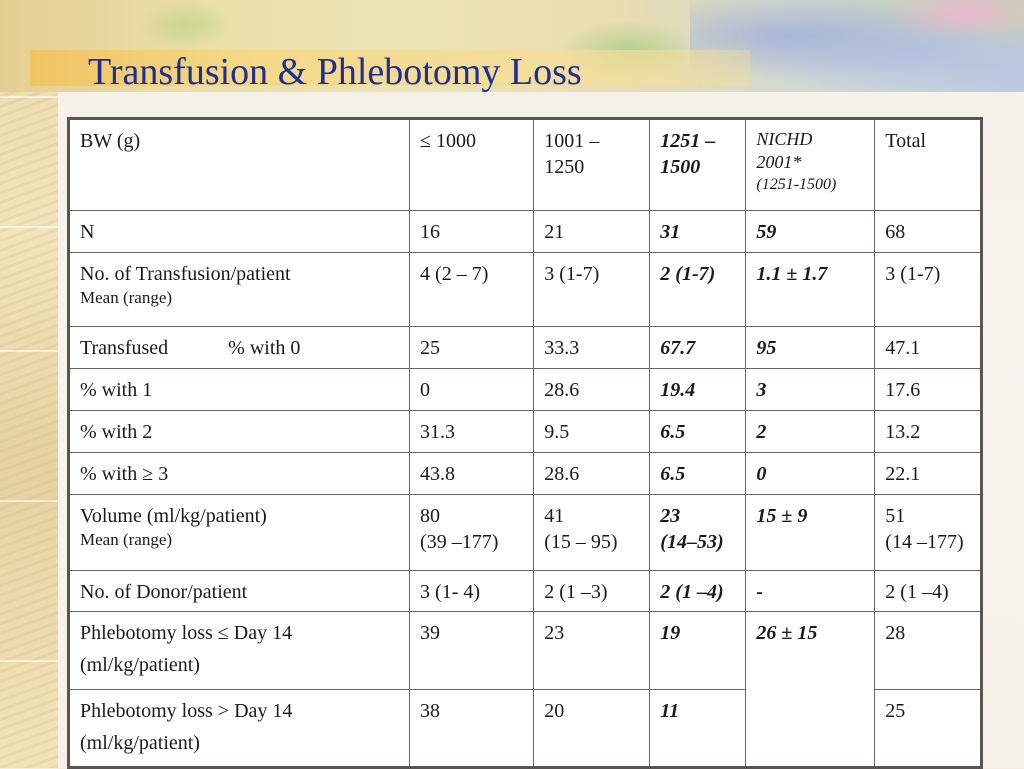  What do you see at coordinates (698, 347) in the screenshot?
I see `cell: 67.7` at bounding box center [698, 347].